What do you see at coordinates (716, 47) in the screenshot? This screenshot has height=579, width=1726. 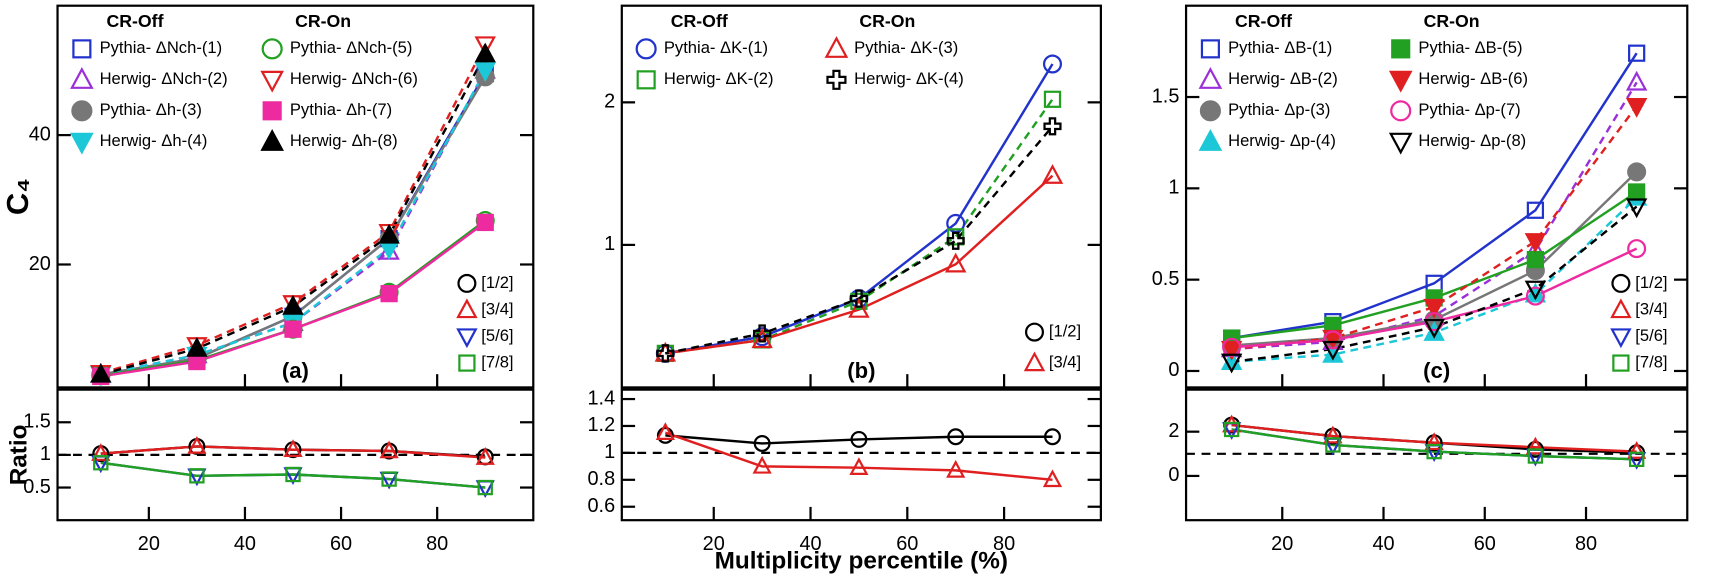 I see `legend-label: Pythia- ΔK-(1)` at bounding box center [716, 47].